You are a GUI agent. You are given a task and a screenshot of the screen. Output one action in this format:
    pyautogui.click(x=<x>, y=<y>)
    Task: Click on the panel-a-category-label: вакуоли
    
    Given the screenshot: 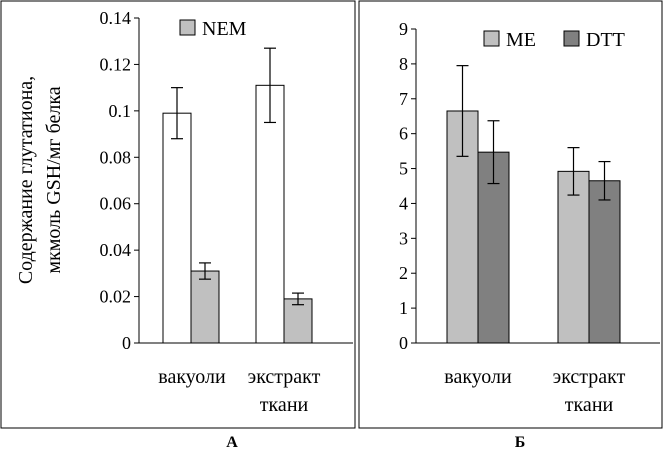 What is the action you would take?
    pyautogui.click(x=192, y=377)
    